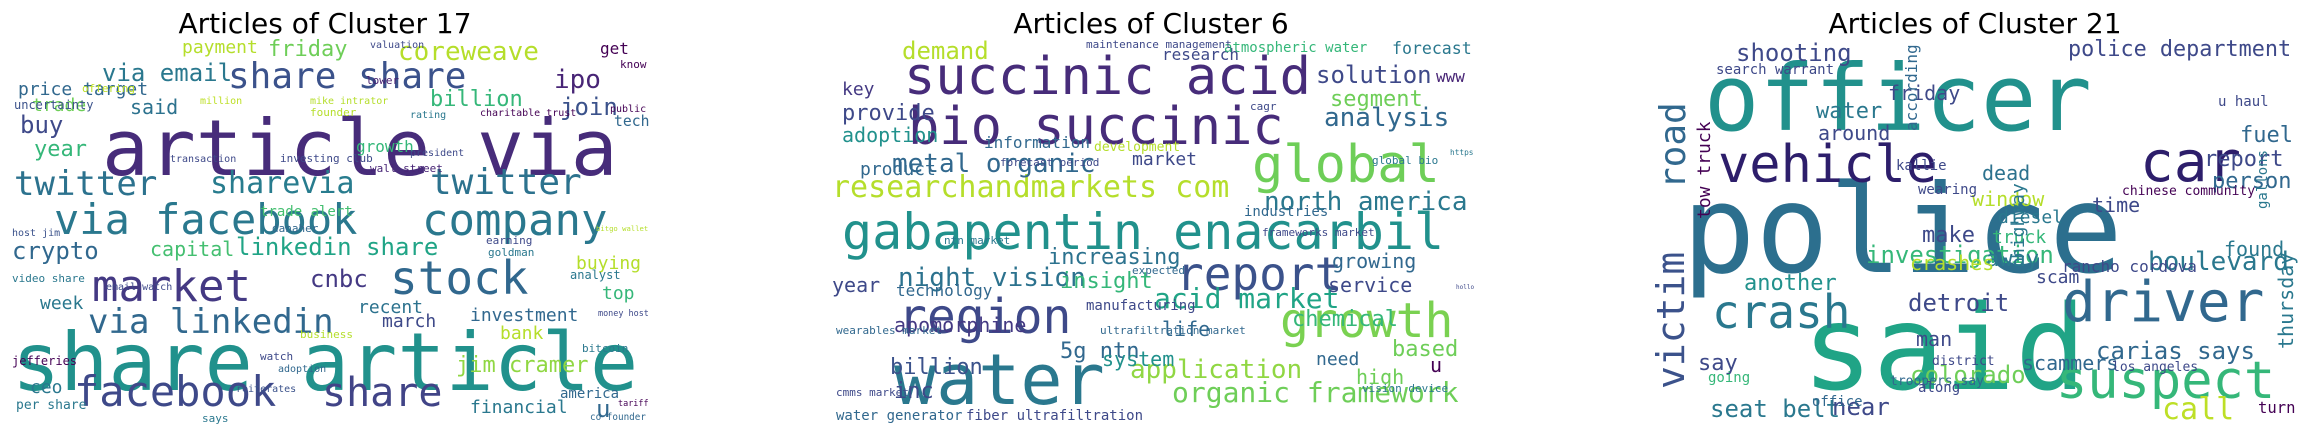  I want to click on cloud-word: ultrafiltration market, so click(1173, 330).